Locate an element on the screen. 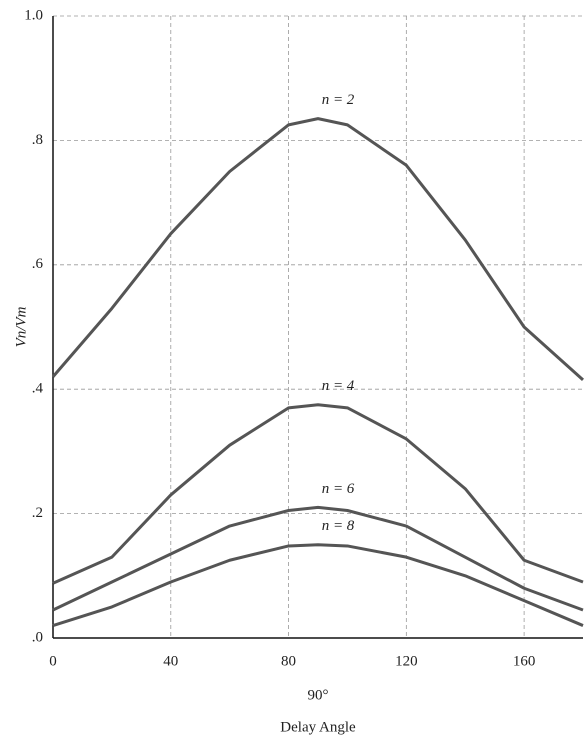 The height and width of the screenshot is (746, 586). y-tick-label: .8 is located at coordinates (37, 140).